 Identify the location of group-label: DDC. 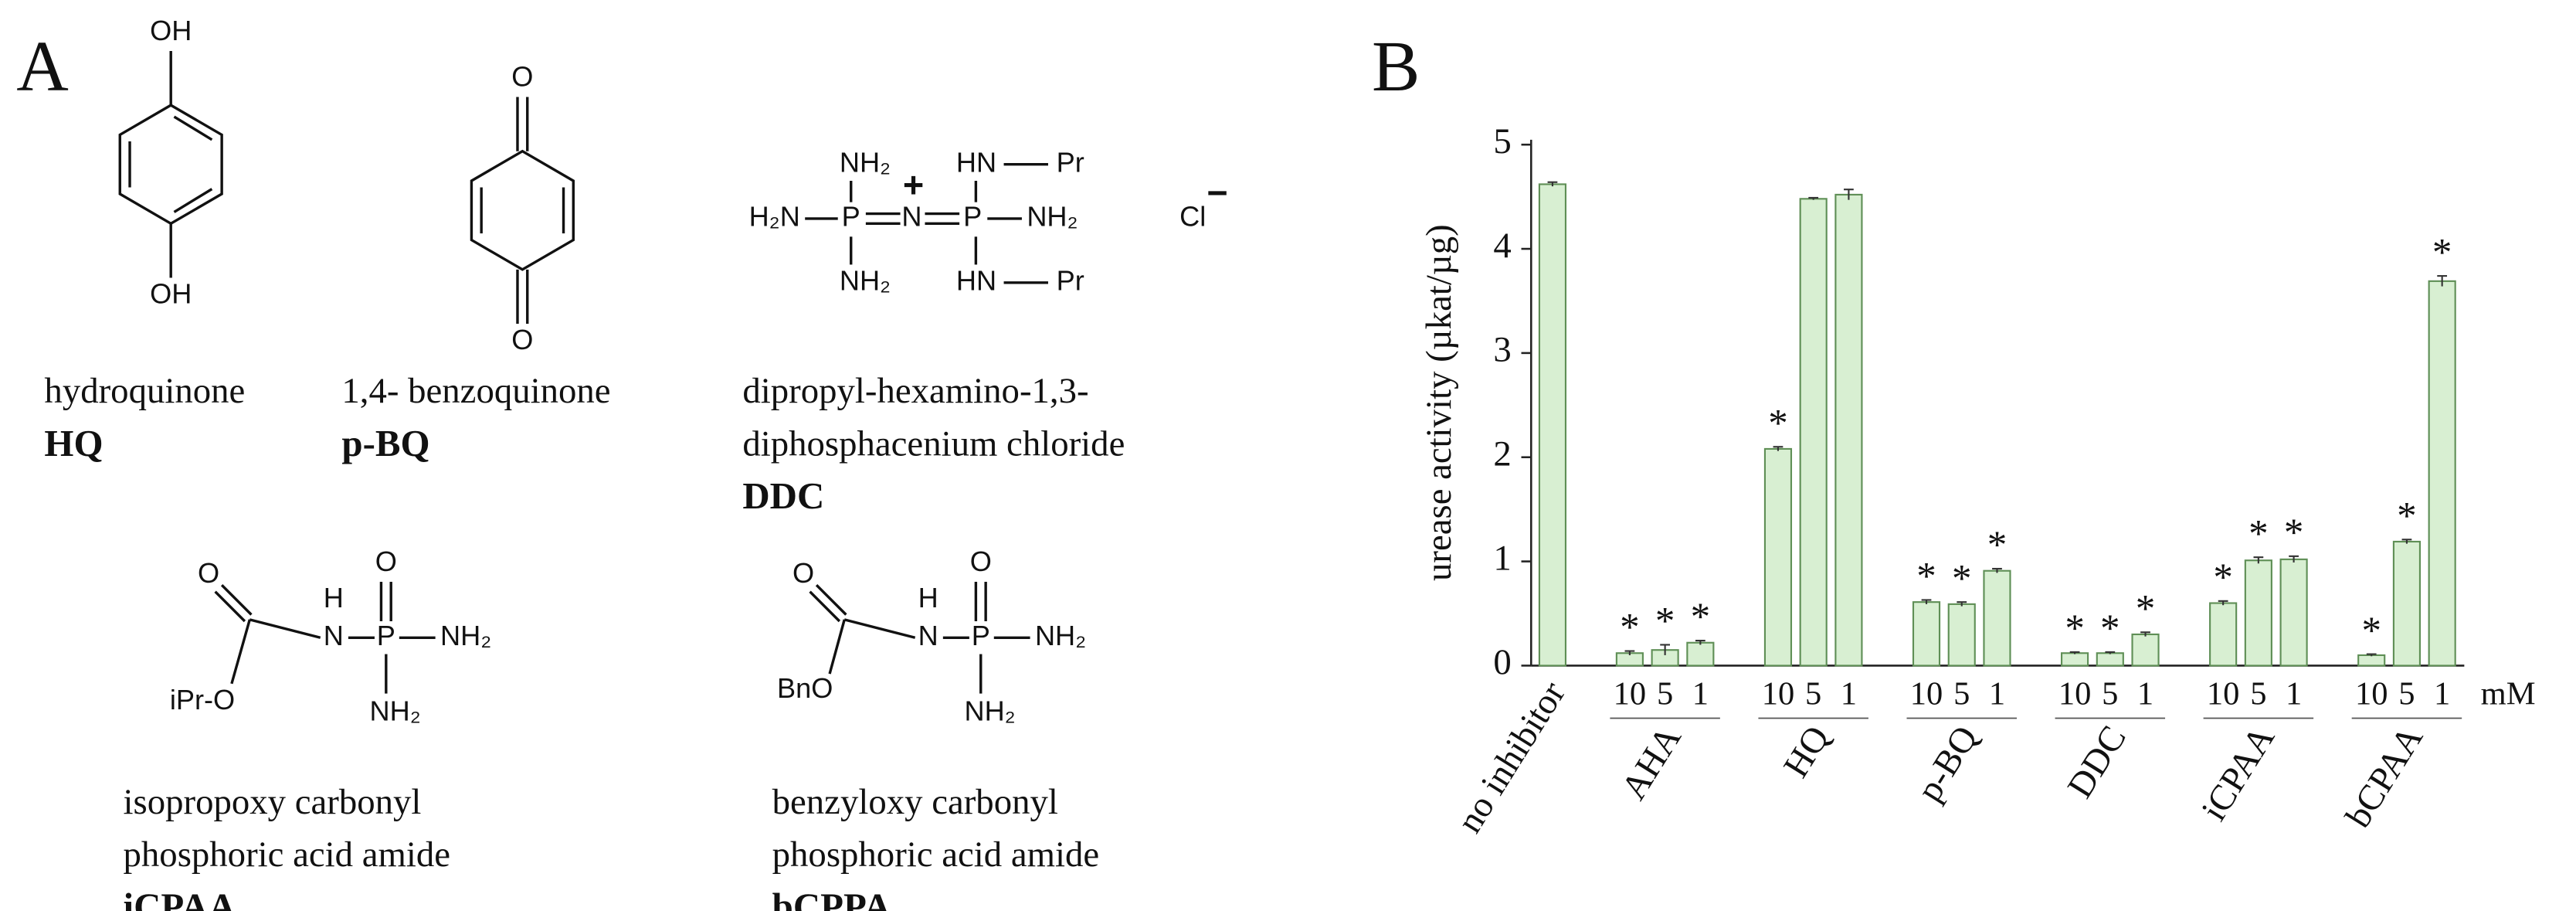
(2097, 761).